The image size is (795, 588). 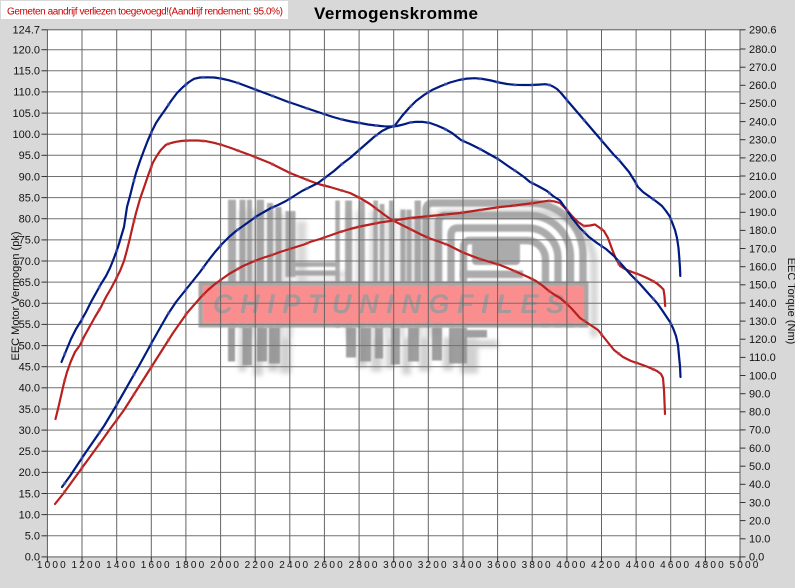 I want to click on svg-text: EEC Torque (Nm), so click(x=790, y=301).